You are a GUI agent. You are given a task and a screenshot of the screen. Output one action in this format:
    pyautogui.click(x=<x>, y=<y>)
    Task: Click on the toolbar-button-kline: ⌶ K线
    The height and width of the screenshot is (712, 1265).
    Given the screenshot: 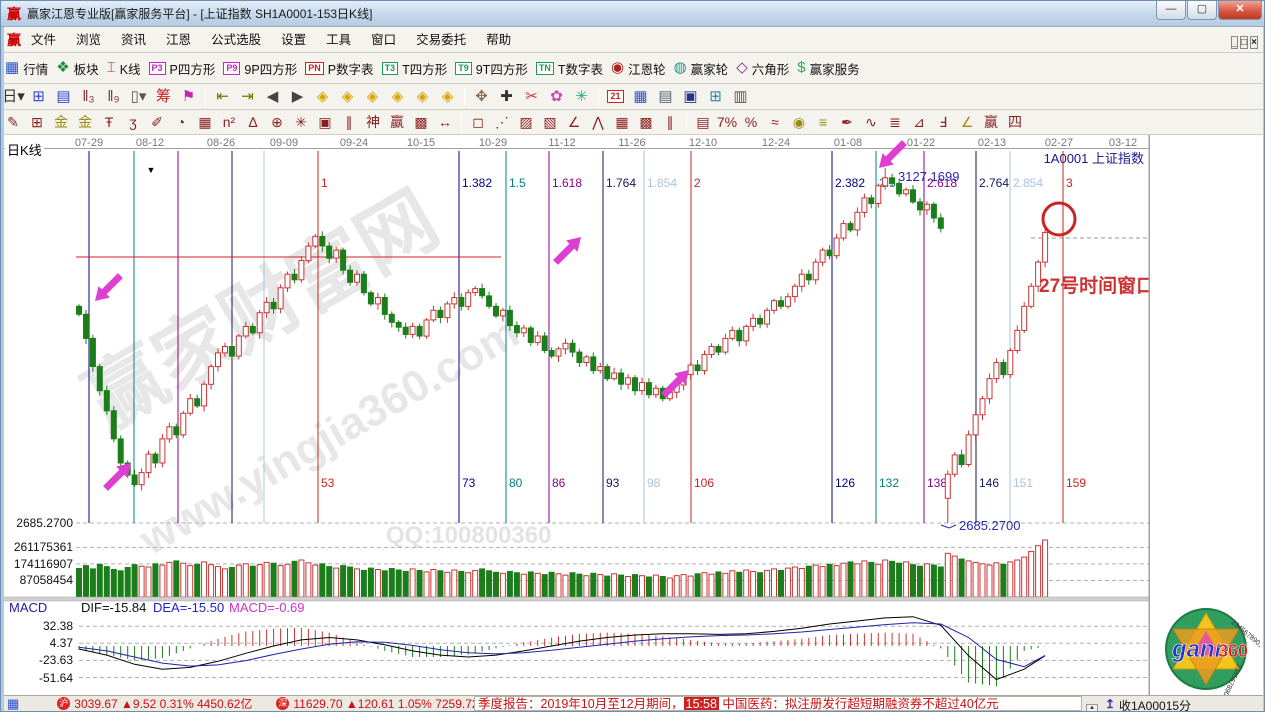 What is the action you would take?
    pyautogui.click(x=124, y=68)
    